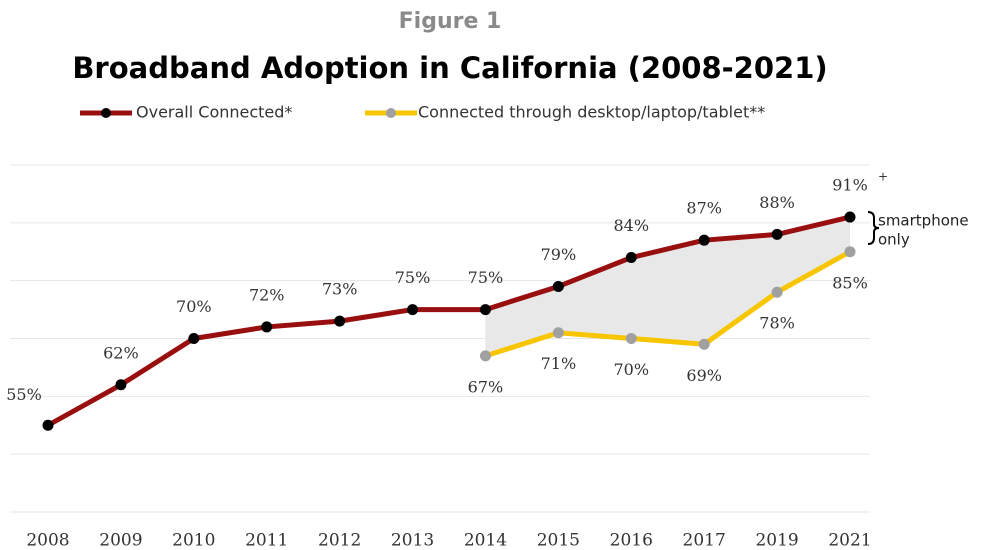 The image size is (984, 550). I want to click on data-label: 78%, so click(777, 323).